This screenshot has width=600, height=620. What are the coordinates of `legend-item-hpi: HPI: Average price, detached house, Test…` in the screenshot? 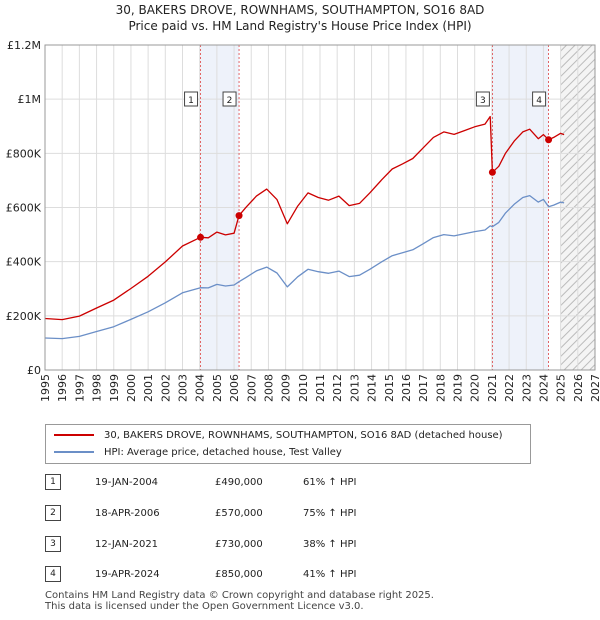 It's located at (198, 453).